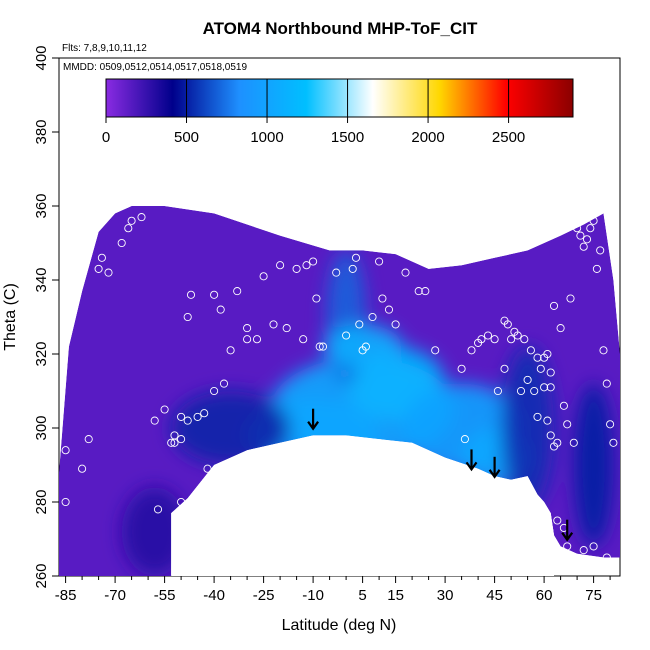 The image size is (650, 650). I want to click on y-tick-label: 340, so click(41, 279).